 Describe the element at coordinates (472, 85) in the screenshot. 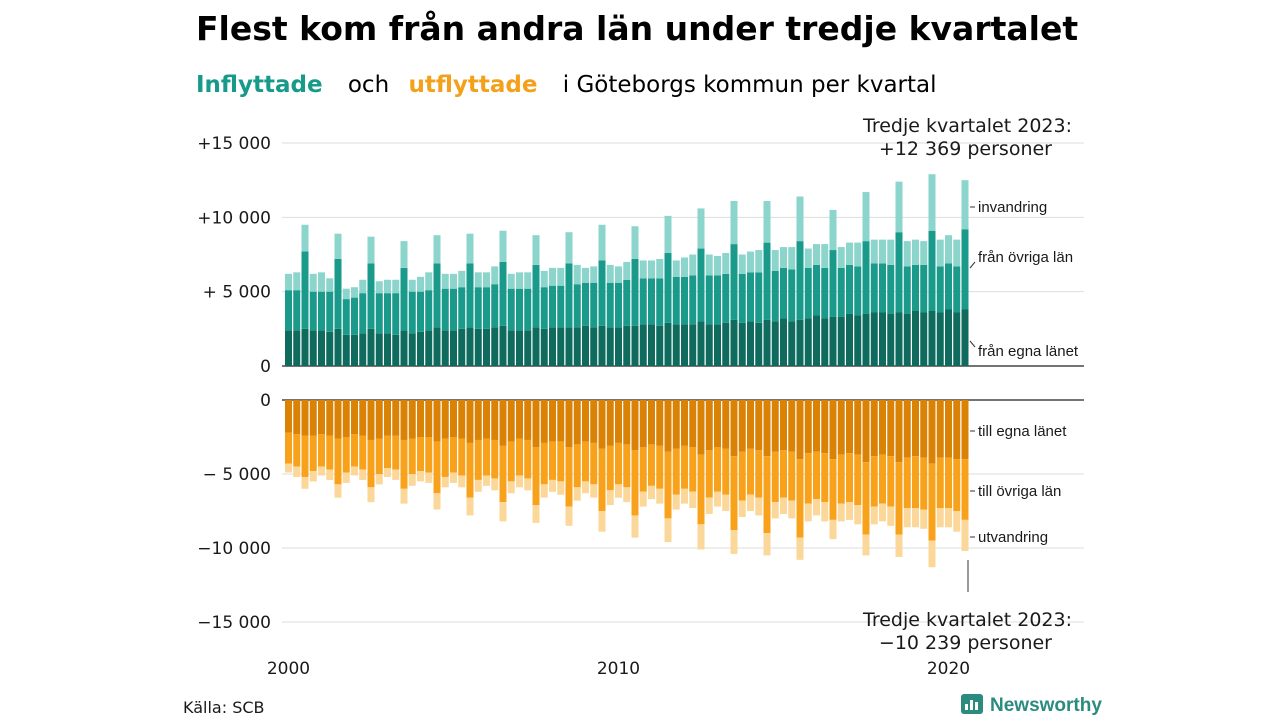

I see `subtitle-utflyttade: utflyttade` at that location.